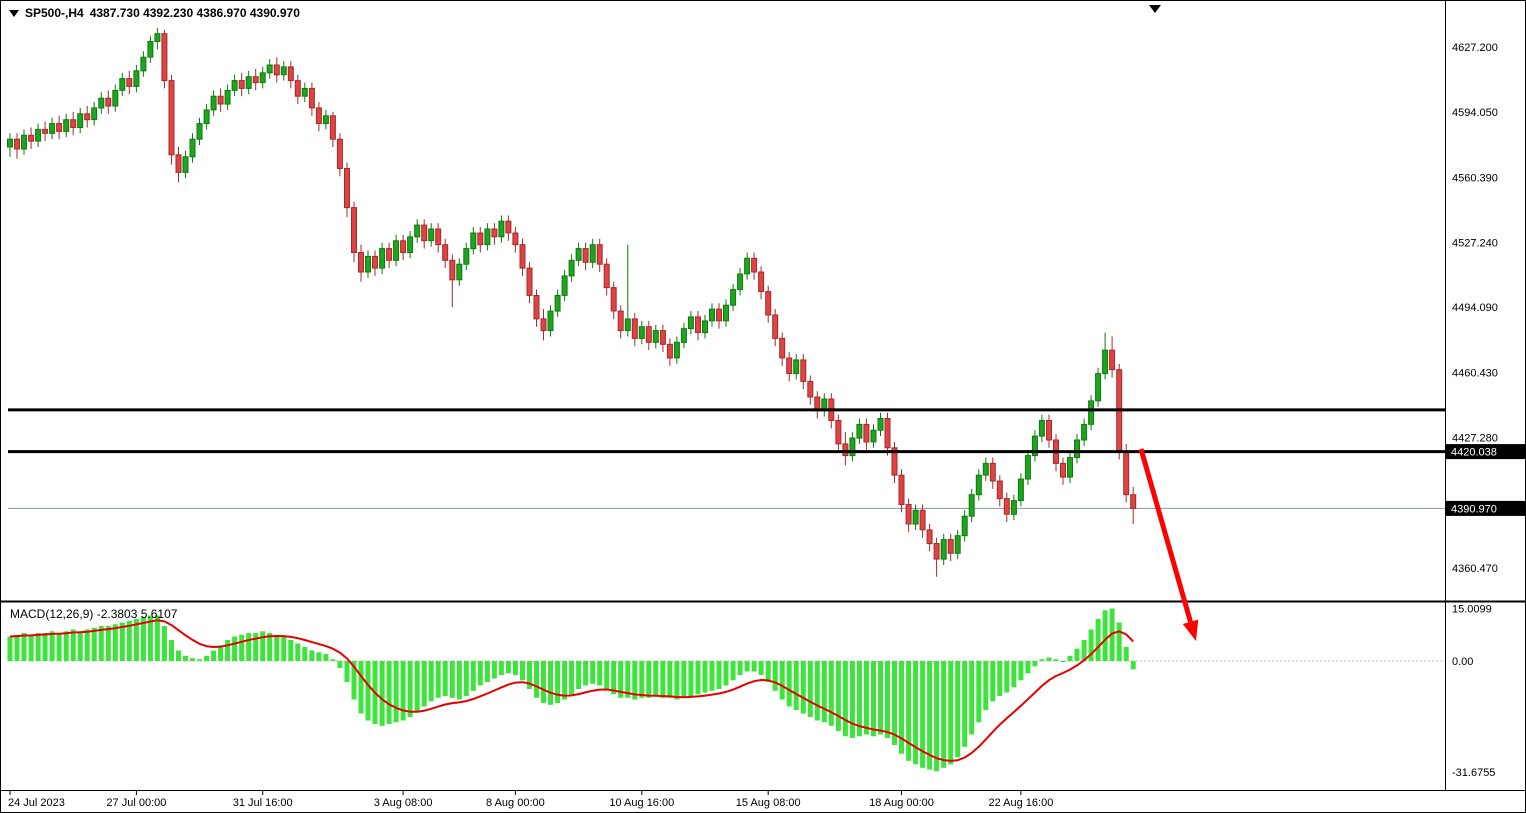 This screenshot has width=1526, height=813. What do you see at coordinates (1462, 662) in the screenshot?
I see `svg-text: 0.00` at bounding box center [1462, 662].